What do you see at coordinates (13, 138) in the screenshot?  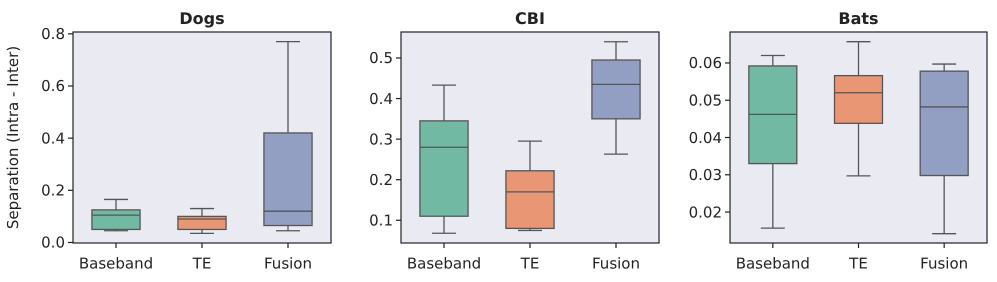 I see `y-axis-title: Separation (Intra - Inter)` at bounding box center [13, 138].